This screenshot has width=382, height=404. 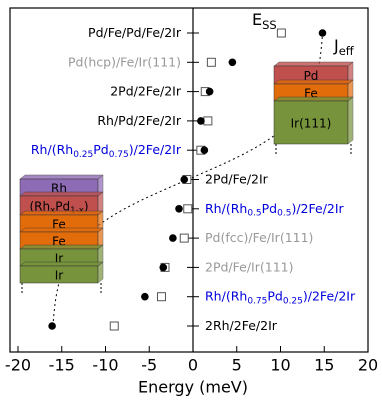 I want to click on layer-label: Pd, so click(x=311, y=76).